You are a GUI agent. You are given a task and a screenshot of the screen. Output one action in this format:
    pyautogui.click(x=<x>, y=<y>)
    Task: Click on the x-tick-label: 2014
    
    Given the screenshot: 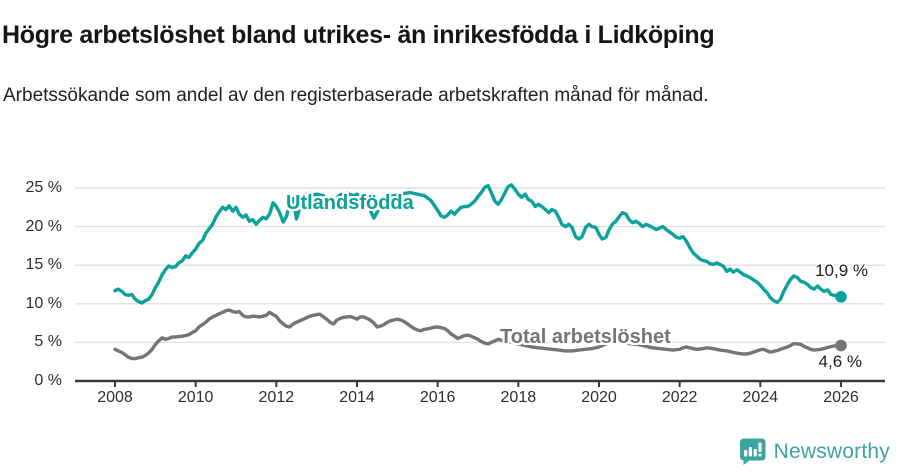 What is the action you would take?
    pyautogui.click(x=357, y=397)
    